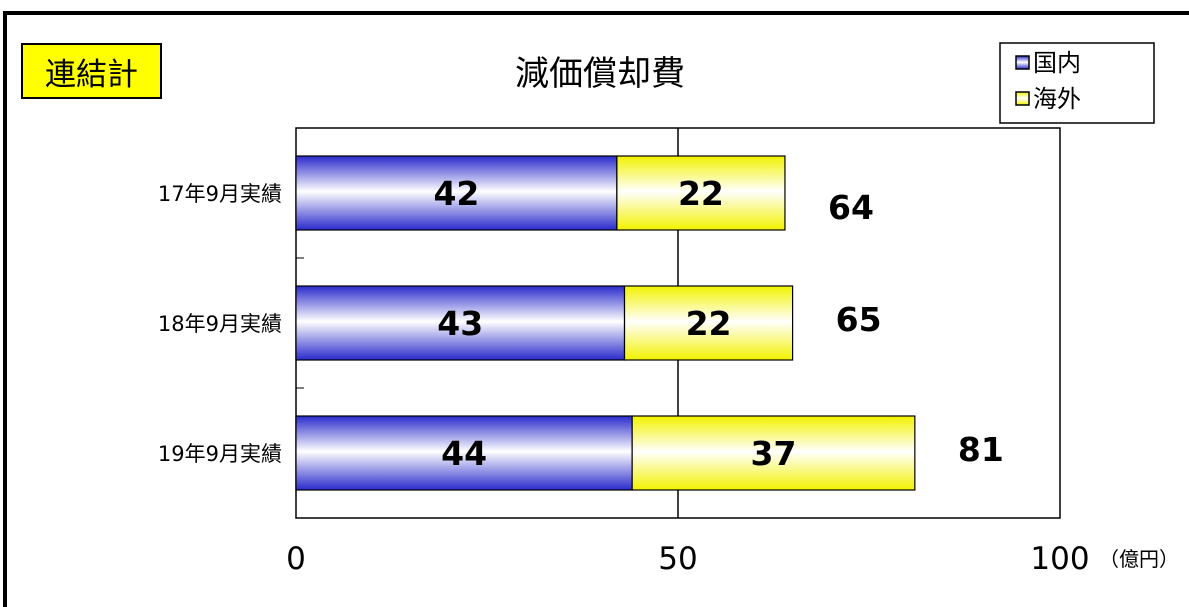  Describe the element at coordinates (1022, 98) in the screenshot. I see `legend-swatch-overseas` at that location.